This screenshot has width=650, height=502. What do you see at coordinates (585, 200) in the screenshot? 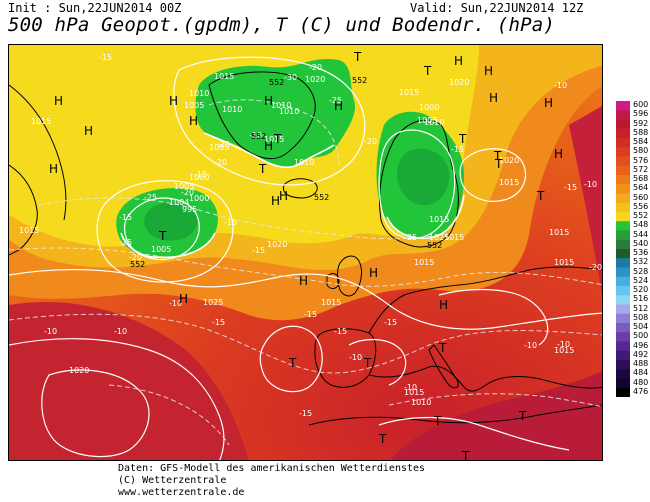
I see `field-red-e` at bounding box center [585, 200].